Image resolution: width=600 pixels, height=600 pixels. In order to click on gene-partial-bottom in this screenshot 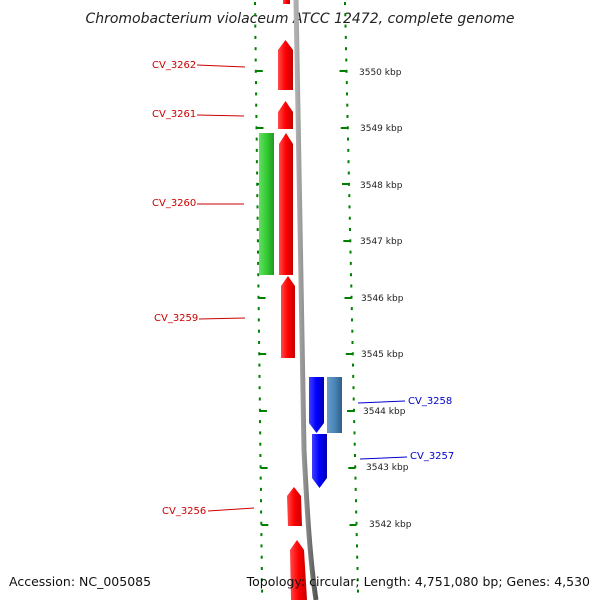, I will do `click(298, 570)`.